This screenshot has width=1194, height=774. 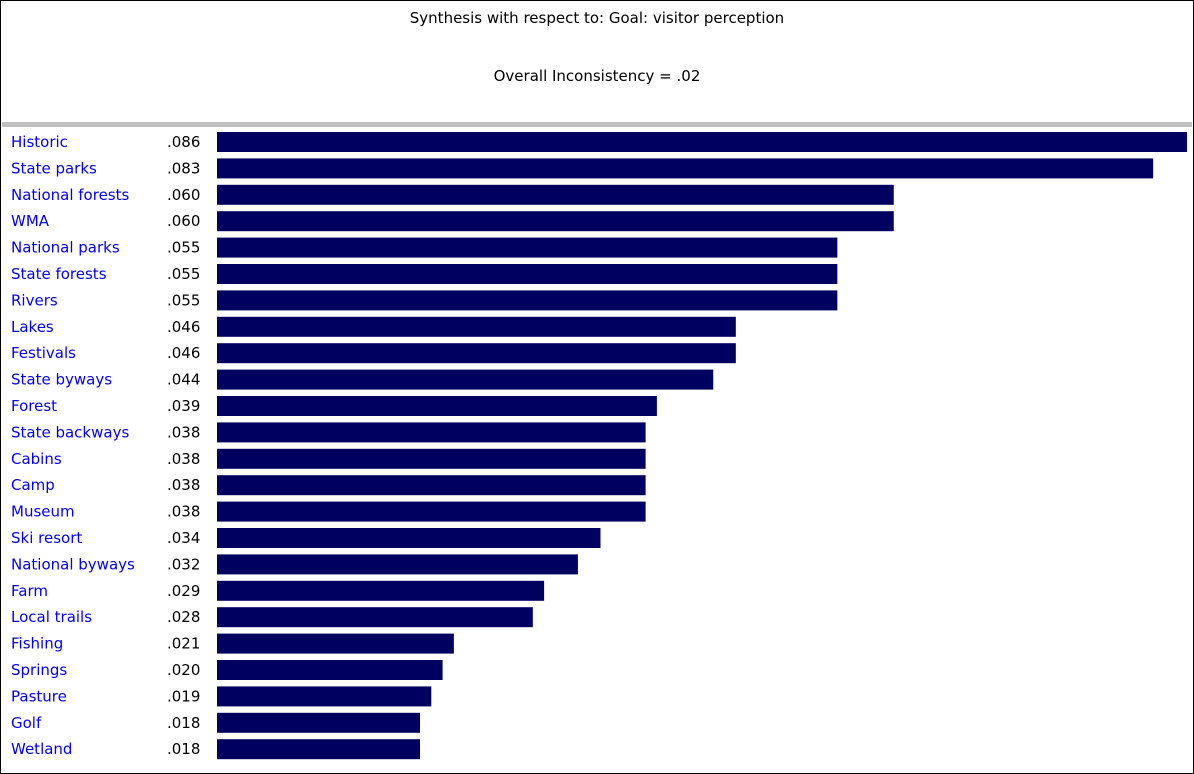 I want to click on value-label: .021, so click(x=183, y=644).